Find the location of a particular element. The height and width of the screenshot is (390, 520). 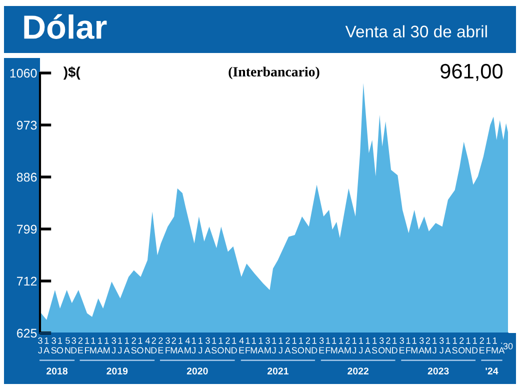

chart-subtitle: Venta al 30 de abril is located at coordinates (416, 31).